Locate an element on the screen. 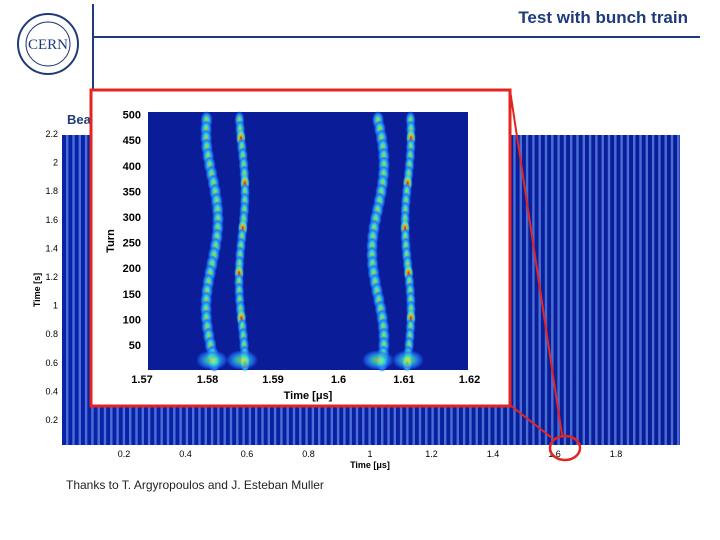 The height and width of the screenshot is (540, 720). highlight-circle is located at coordinates (565, 448).